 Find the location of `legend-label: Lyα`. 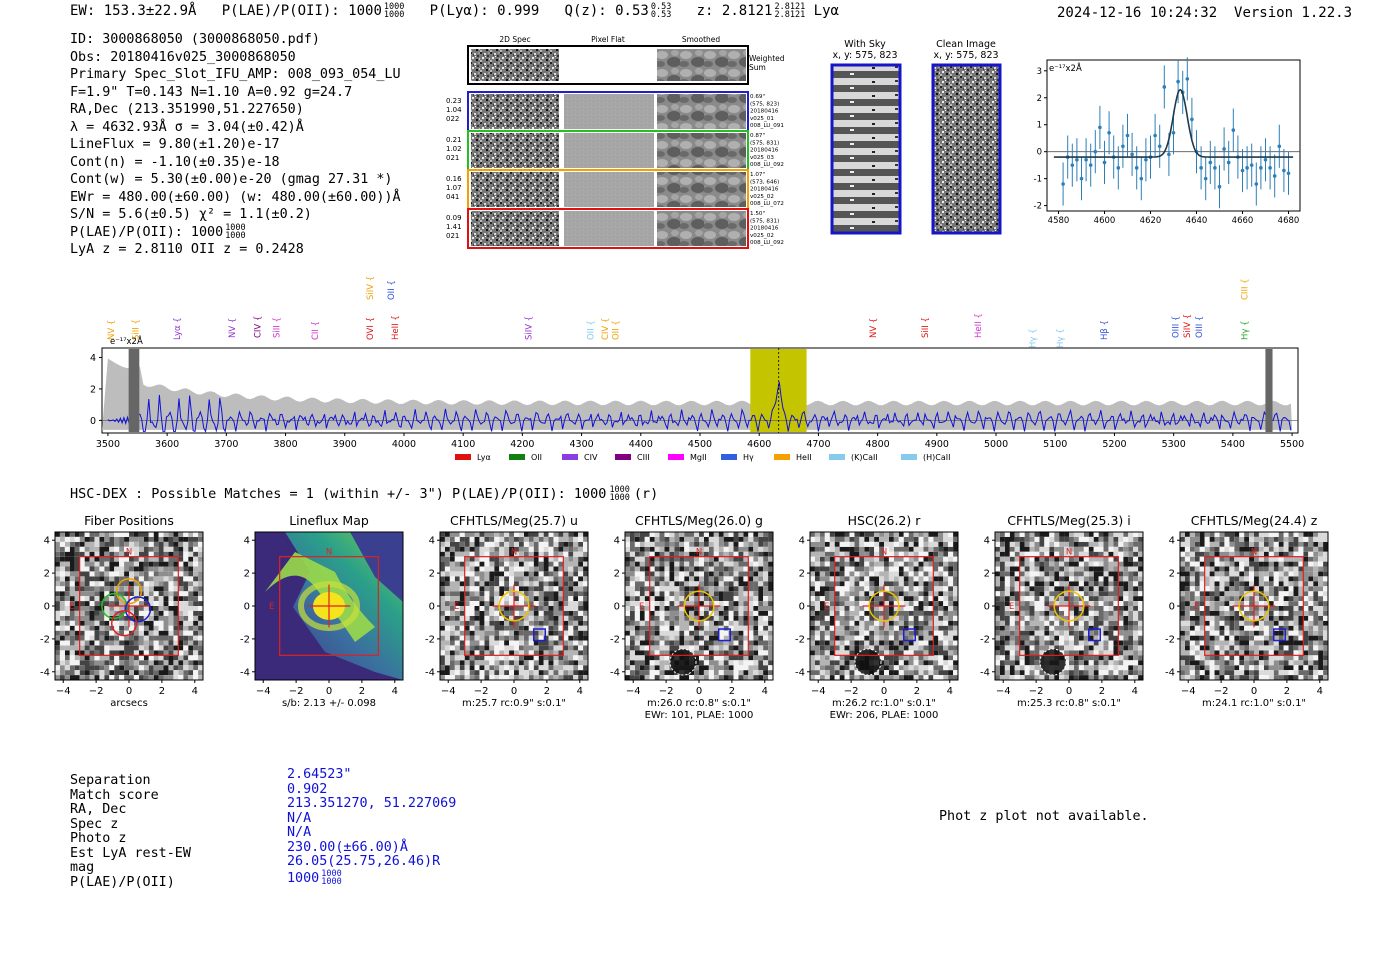

legend-label: Lyα is located at coordinates (484, 457).